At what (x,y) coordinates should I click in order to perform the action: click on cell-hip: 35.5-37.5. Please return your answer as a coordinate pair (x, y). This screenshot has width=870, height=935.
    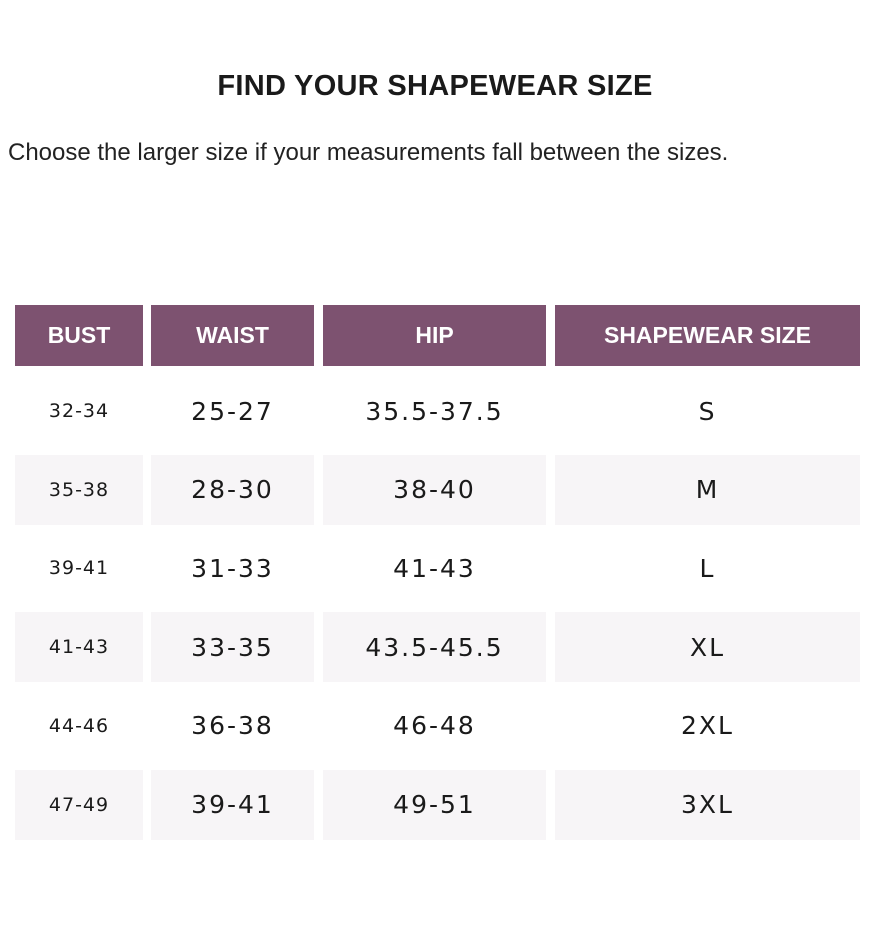
    Looking at the image, I should click on (434, 411).